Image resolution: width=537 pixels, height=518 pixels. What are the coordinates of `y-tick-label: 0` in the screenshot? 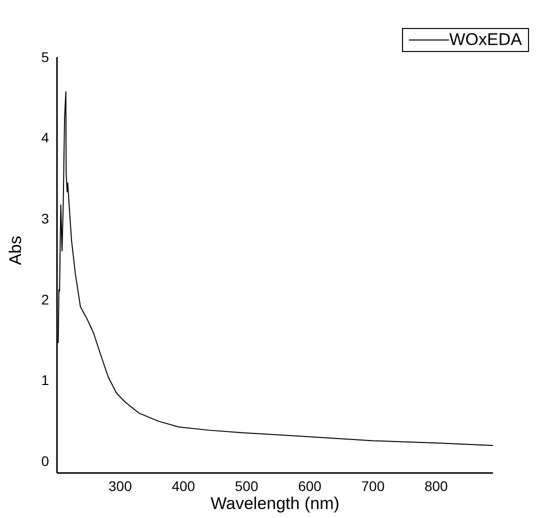 It's located at (45, 460).